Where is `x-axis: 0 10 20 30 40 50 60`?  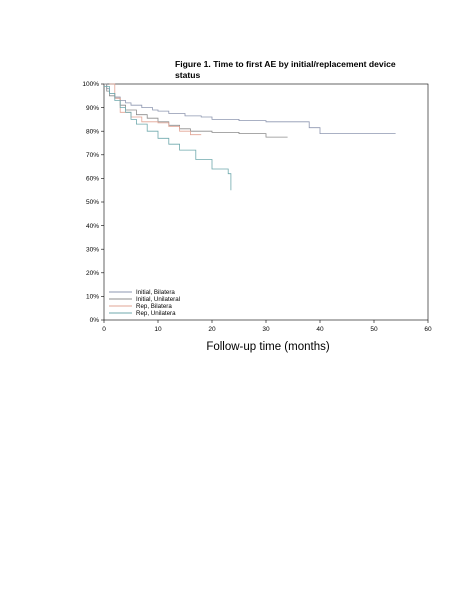 x-axis: 0 10 20 30 40 50 60 is located at coordinates (267, 326).